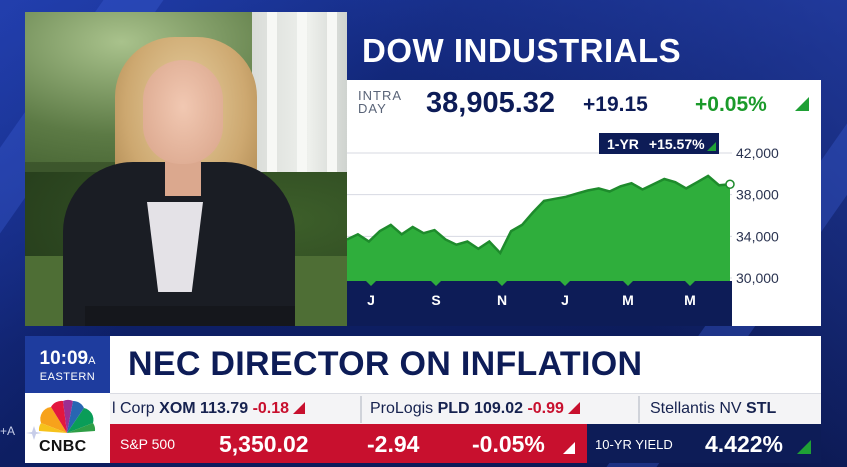 This screenshot has width=847, height=467. I want to click on clock-time: 10:09, so click(64, 358).